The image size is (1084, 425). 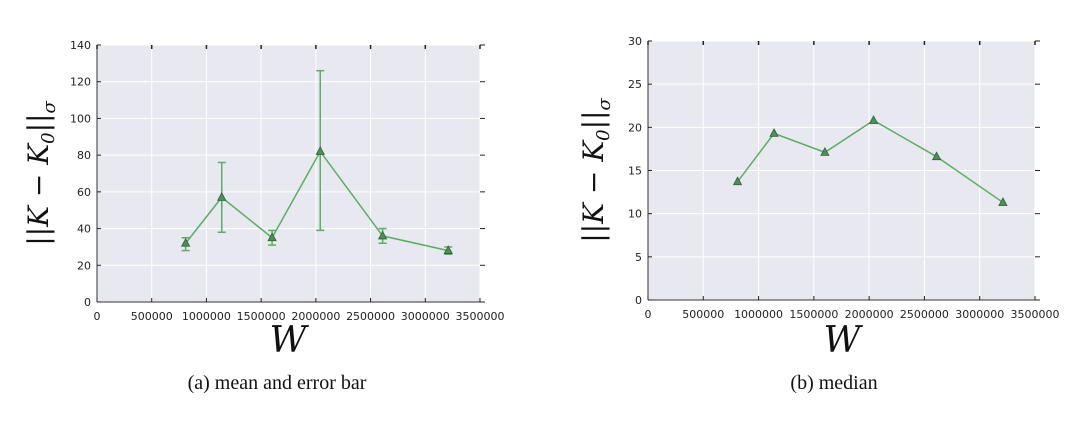 What do you see at coordinates (84, 155) in the screenshot?
I see `y-tick-label: 80` at bounding box center [84, 155].